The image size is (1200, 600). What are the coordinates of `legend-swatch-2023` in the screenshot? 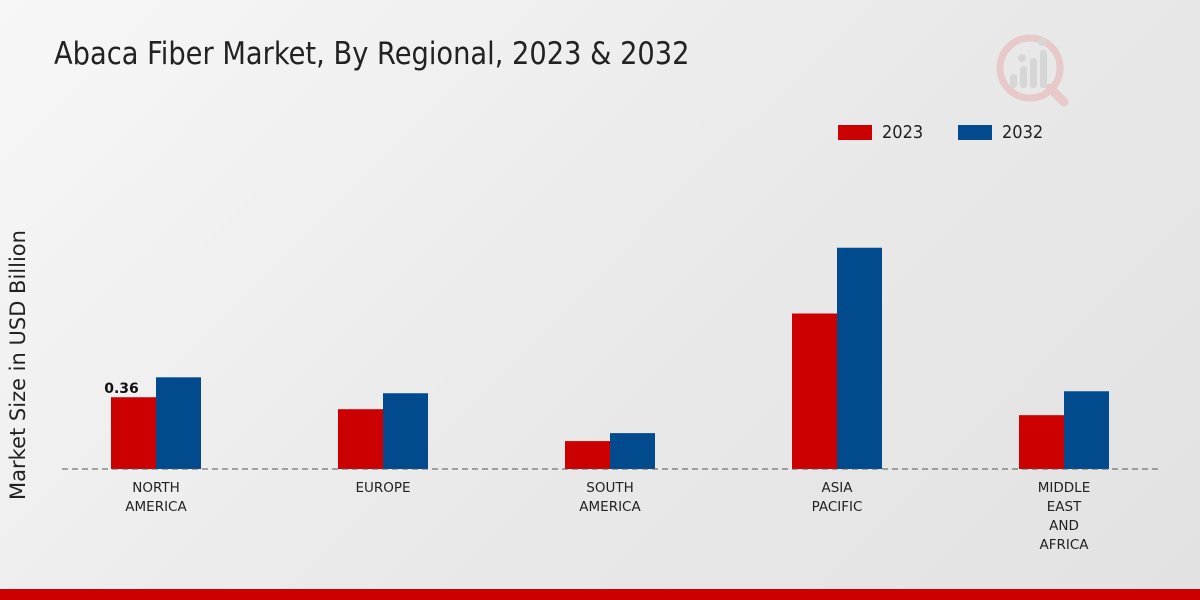 It's located at (855, 132).